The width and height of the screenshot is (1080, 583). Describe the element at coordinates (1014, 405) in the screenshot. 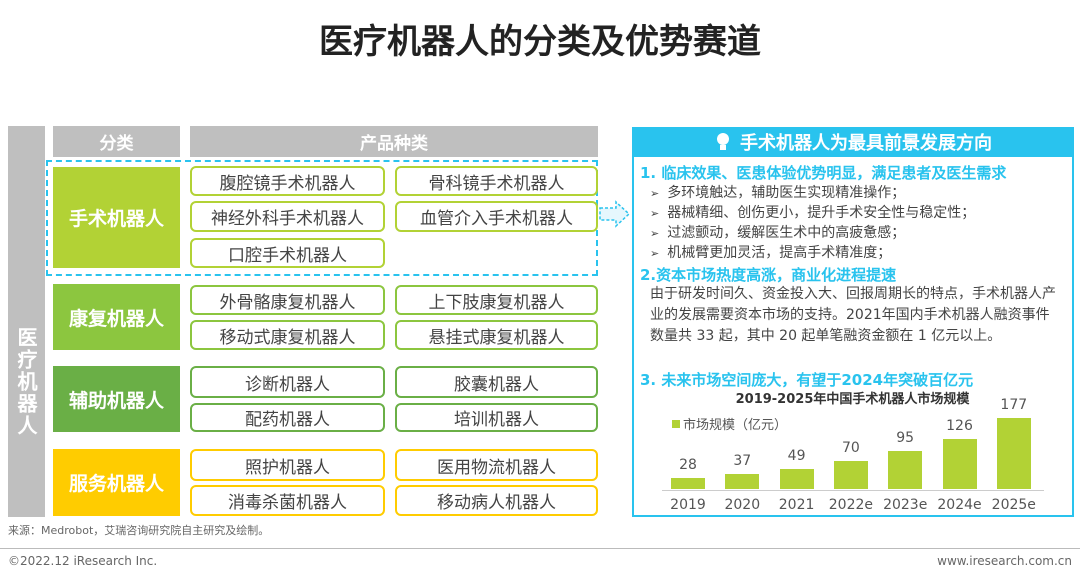

I see `data-label: 177` at that location.